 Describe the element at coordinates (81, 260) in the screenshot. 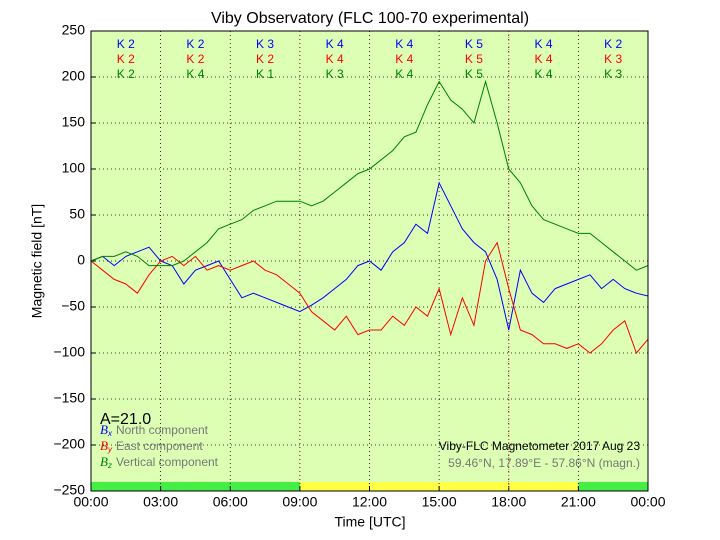

I see `y-tick-label: 0` at that location.